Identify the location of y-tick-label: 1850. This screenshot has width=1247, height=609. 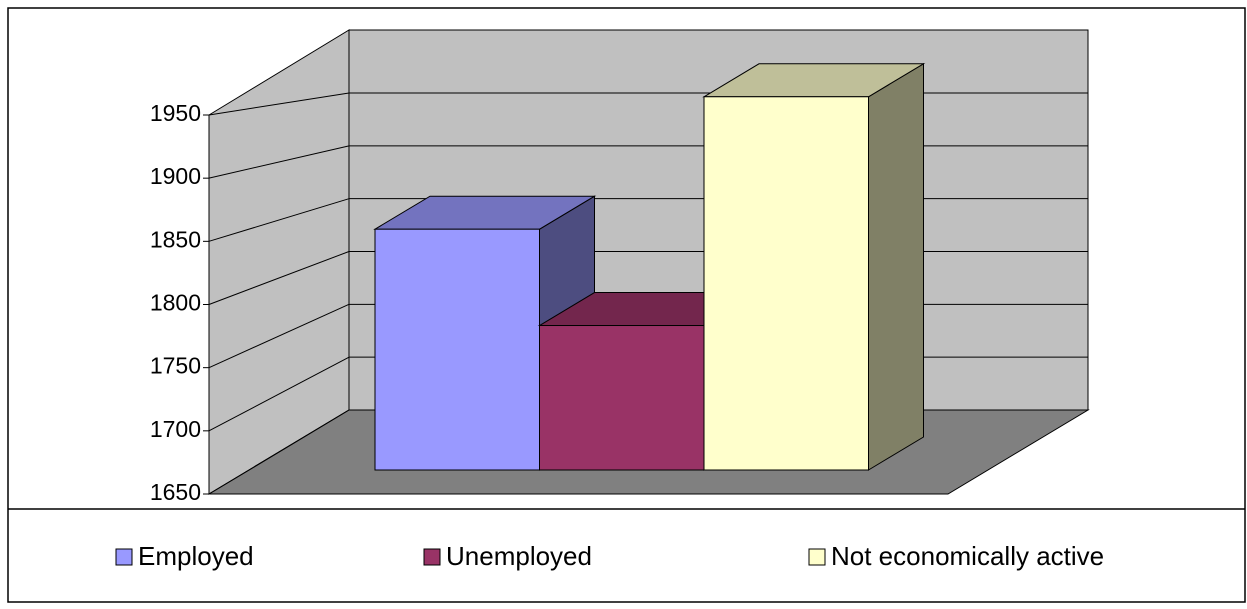
(175, 239).